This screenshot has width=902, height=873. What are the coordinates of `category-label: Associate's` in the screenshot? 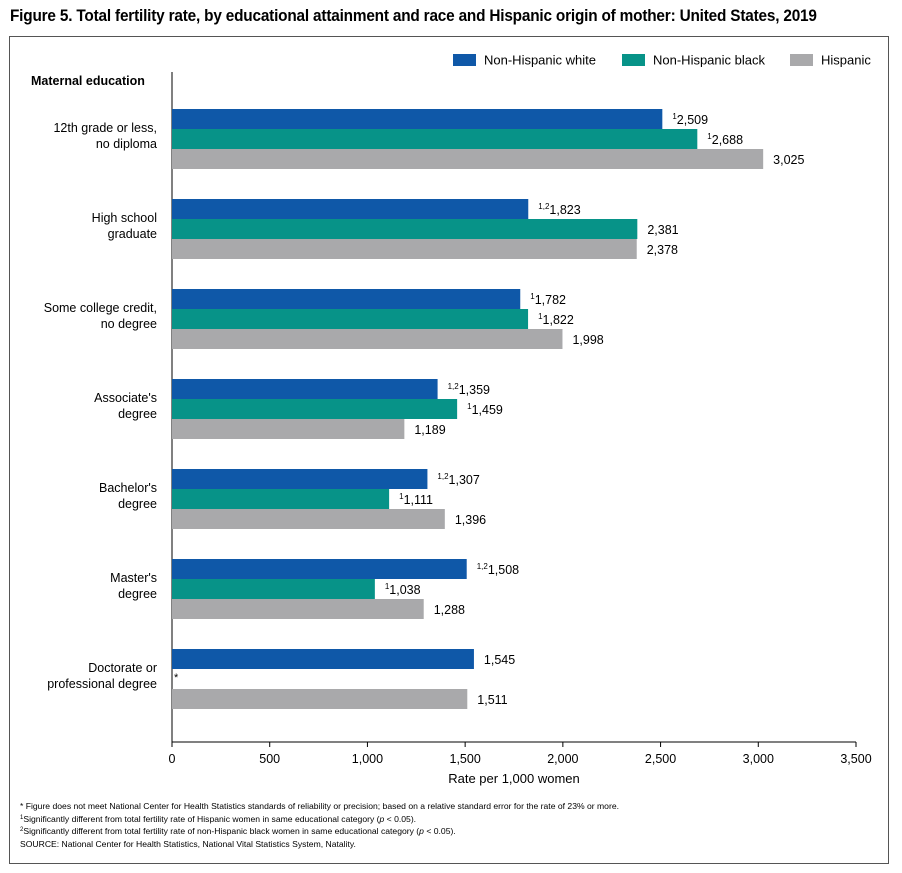 It's located at (125, 398).